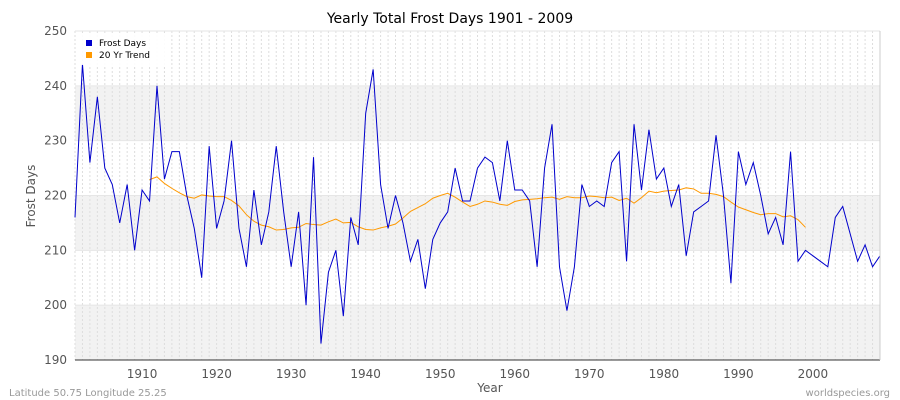  What do you see at coordinates (122, 44) in the screenshot?
I see `legend-label-frost-days: Frost Days` at bounding box center [122, 44].